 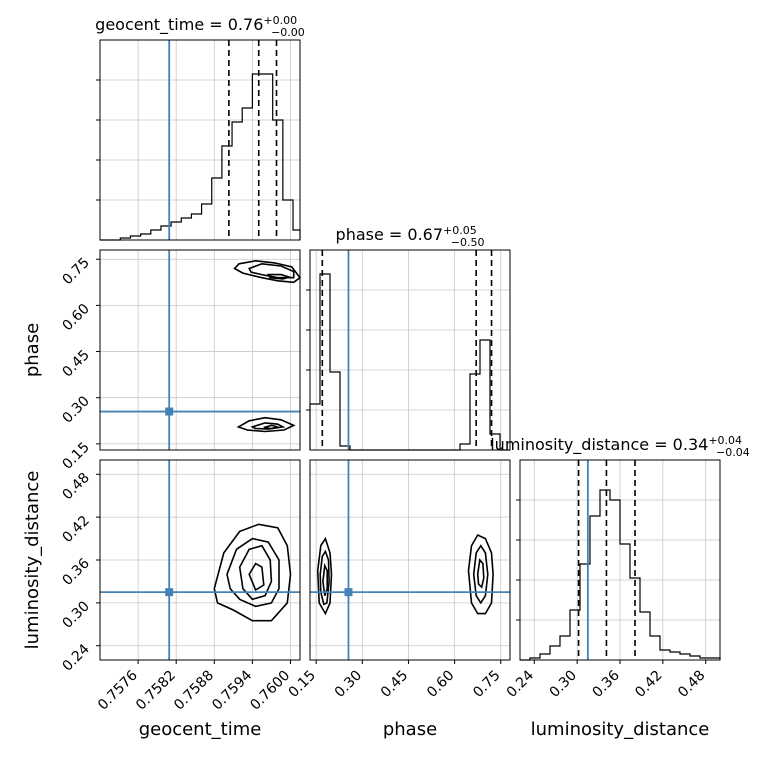 What do you see at coordinates (200, 729) in the screenshot?
I see `x-axis-label: geocent_time` at bounding box center [200, 729].